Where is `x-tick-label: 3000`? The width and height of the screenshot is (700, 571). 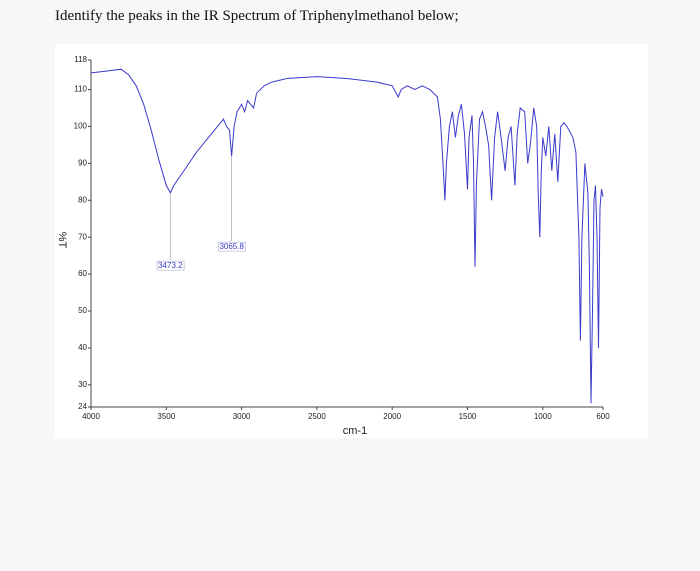
x-tick-label: 3000 is located at coordinates (242, 416).